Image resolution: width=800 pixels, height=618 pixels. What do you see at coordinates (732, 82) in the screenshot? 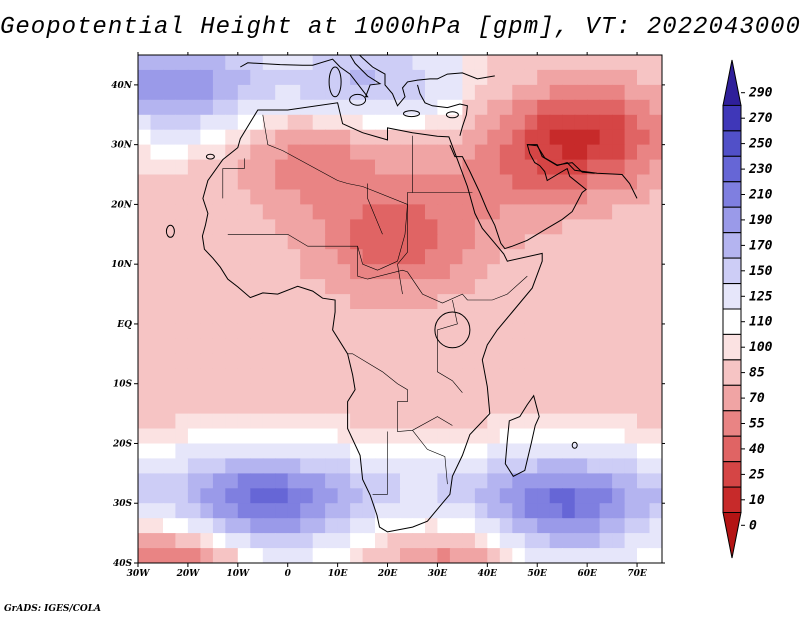
I see `colorbar-swatch` at bounding box center [732, 82].